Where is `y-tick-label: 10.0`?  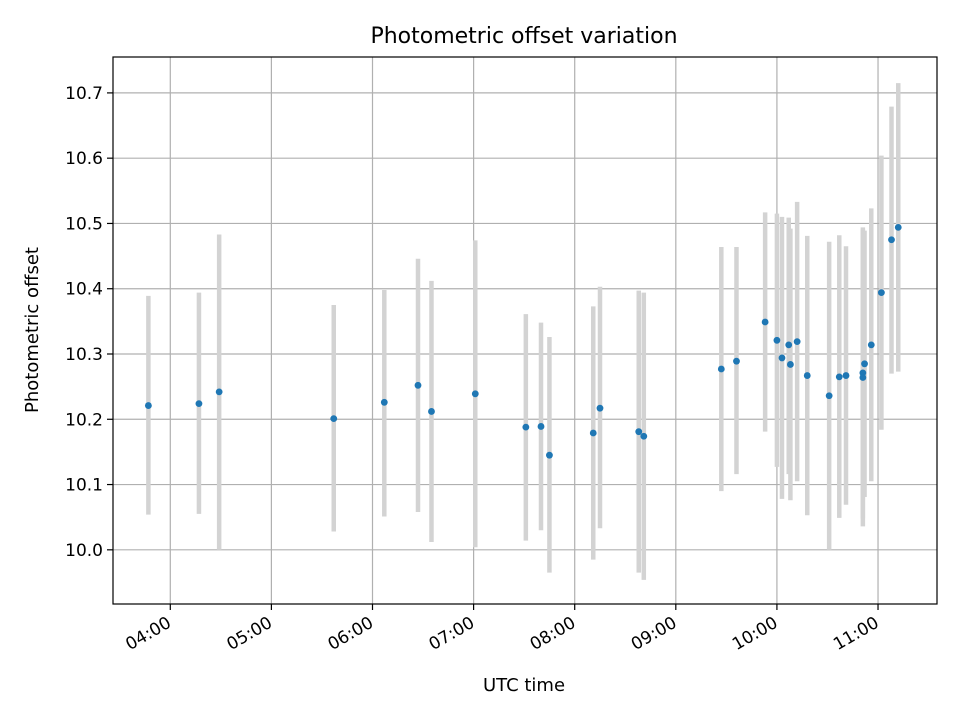 y-tick-label: 10.0 is located at coordinates (84, 551).